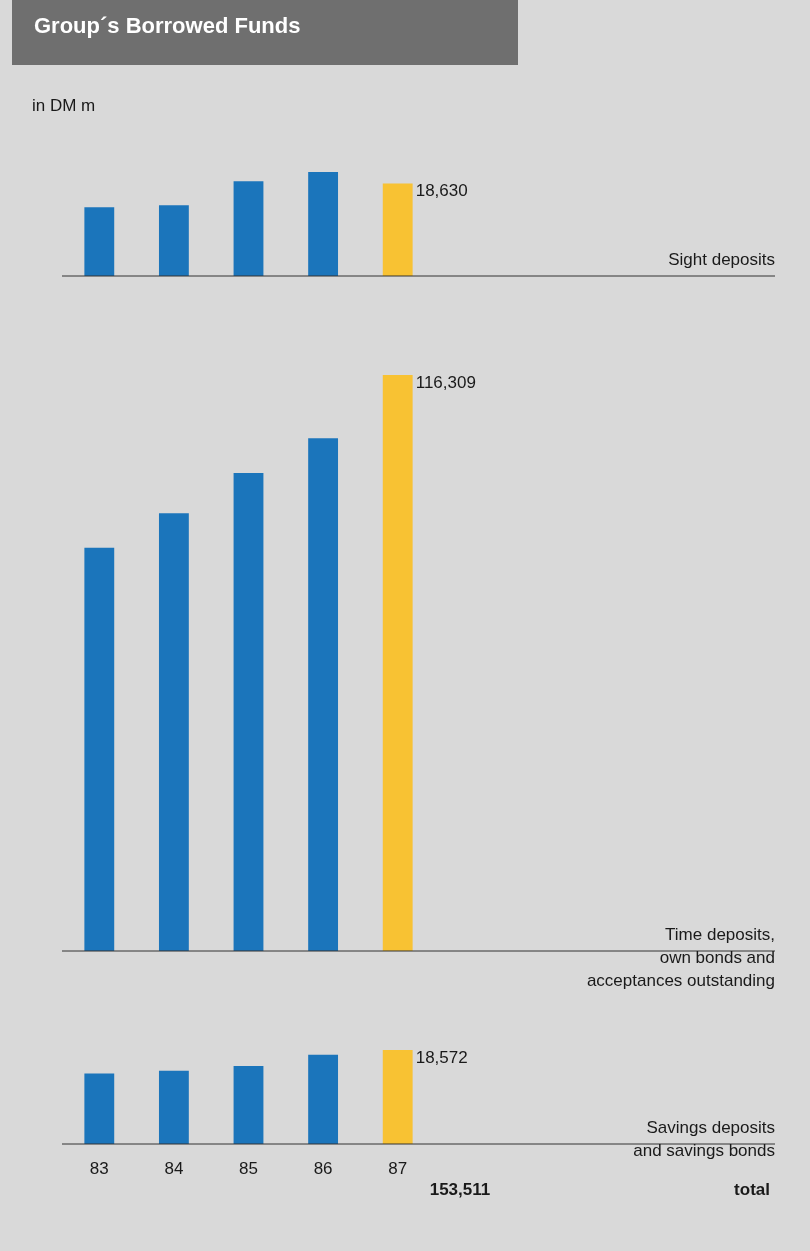  I want to click on x-tick-label: 84, so click(174, 1168).